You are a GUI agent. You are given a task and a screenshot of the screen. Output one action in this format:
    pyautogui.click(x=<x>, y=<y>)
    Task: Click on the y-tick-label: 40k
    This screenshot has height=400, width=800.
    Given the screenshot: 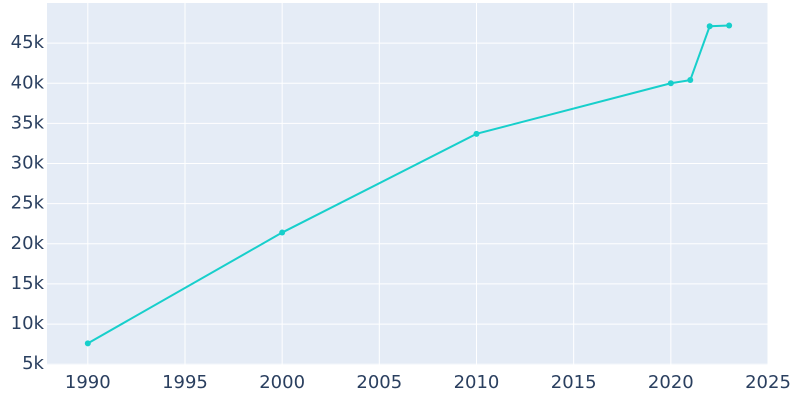 What is the action you would take?
    pyautogui.click(x=28, y=82)
    